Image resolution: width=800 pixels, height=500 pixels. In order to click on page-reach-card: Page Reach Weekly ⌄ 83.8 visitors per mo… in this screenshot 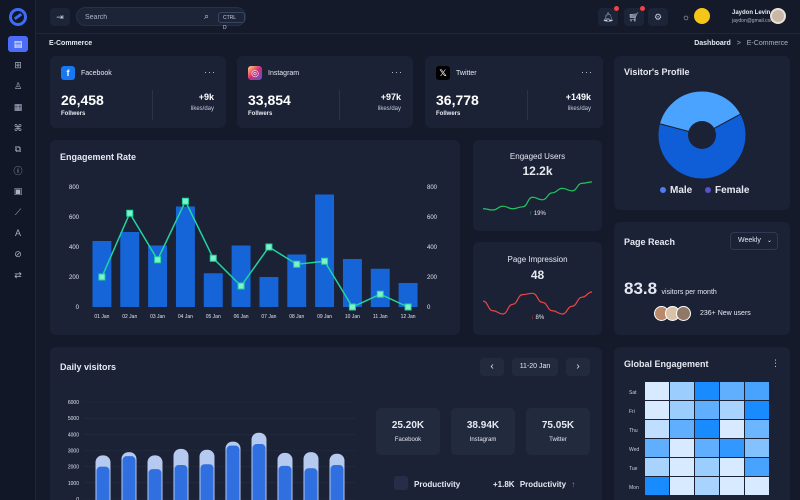, I will do `click(702, 278)`.